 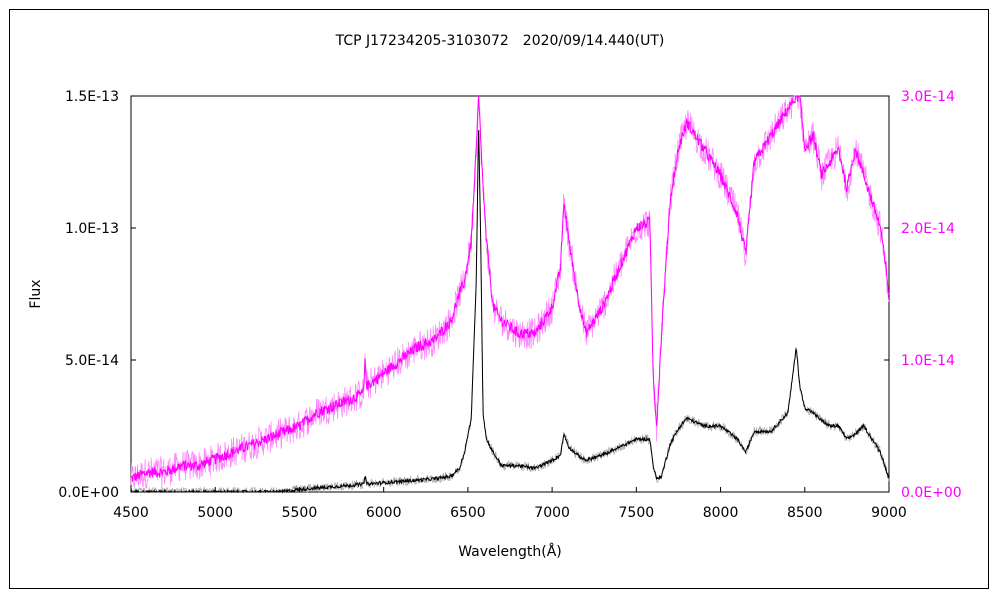 What do you see at coordinates (721, 513) in the screenshot?
I see `x-tick-label: 8000` at bounding box center [721, 513].